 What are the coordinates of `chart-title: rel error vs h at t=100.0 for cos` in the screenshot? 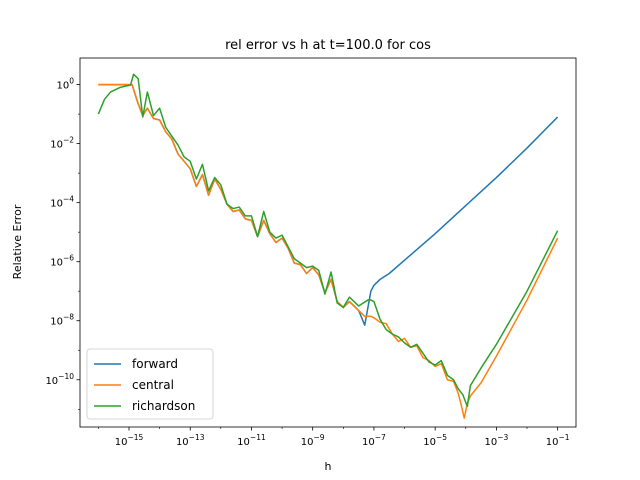 It's located at (328, 45).